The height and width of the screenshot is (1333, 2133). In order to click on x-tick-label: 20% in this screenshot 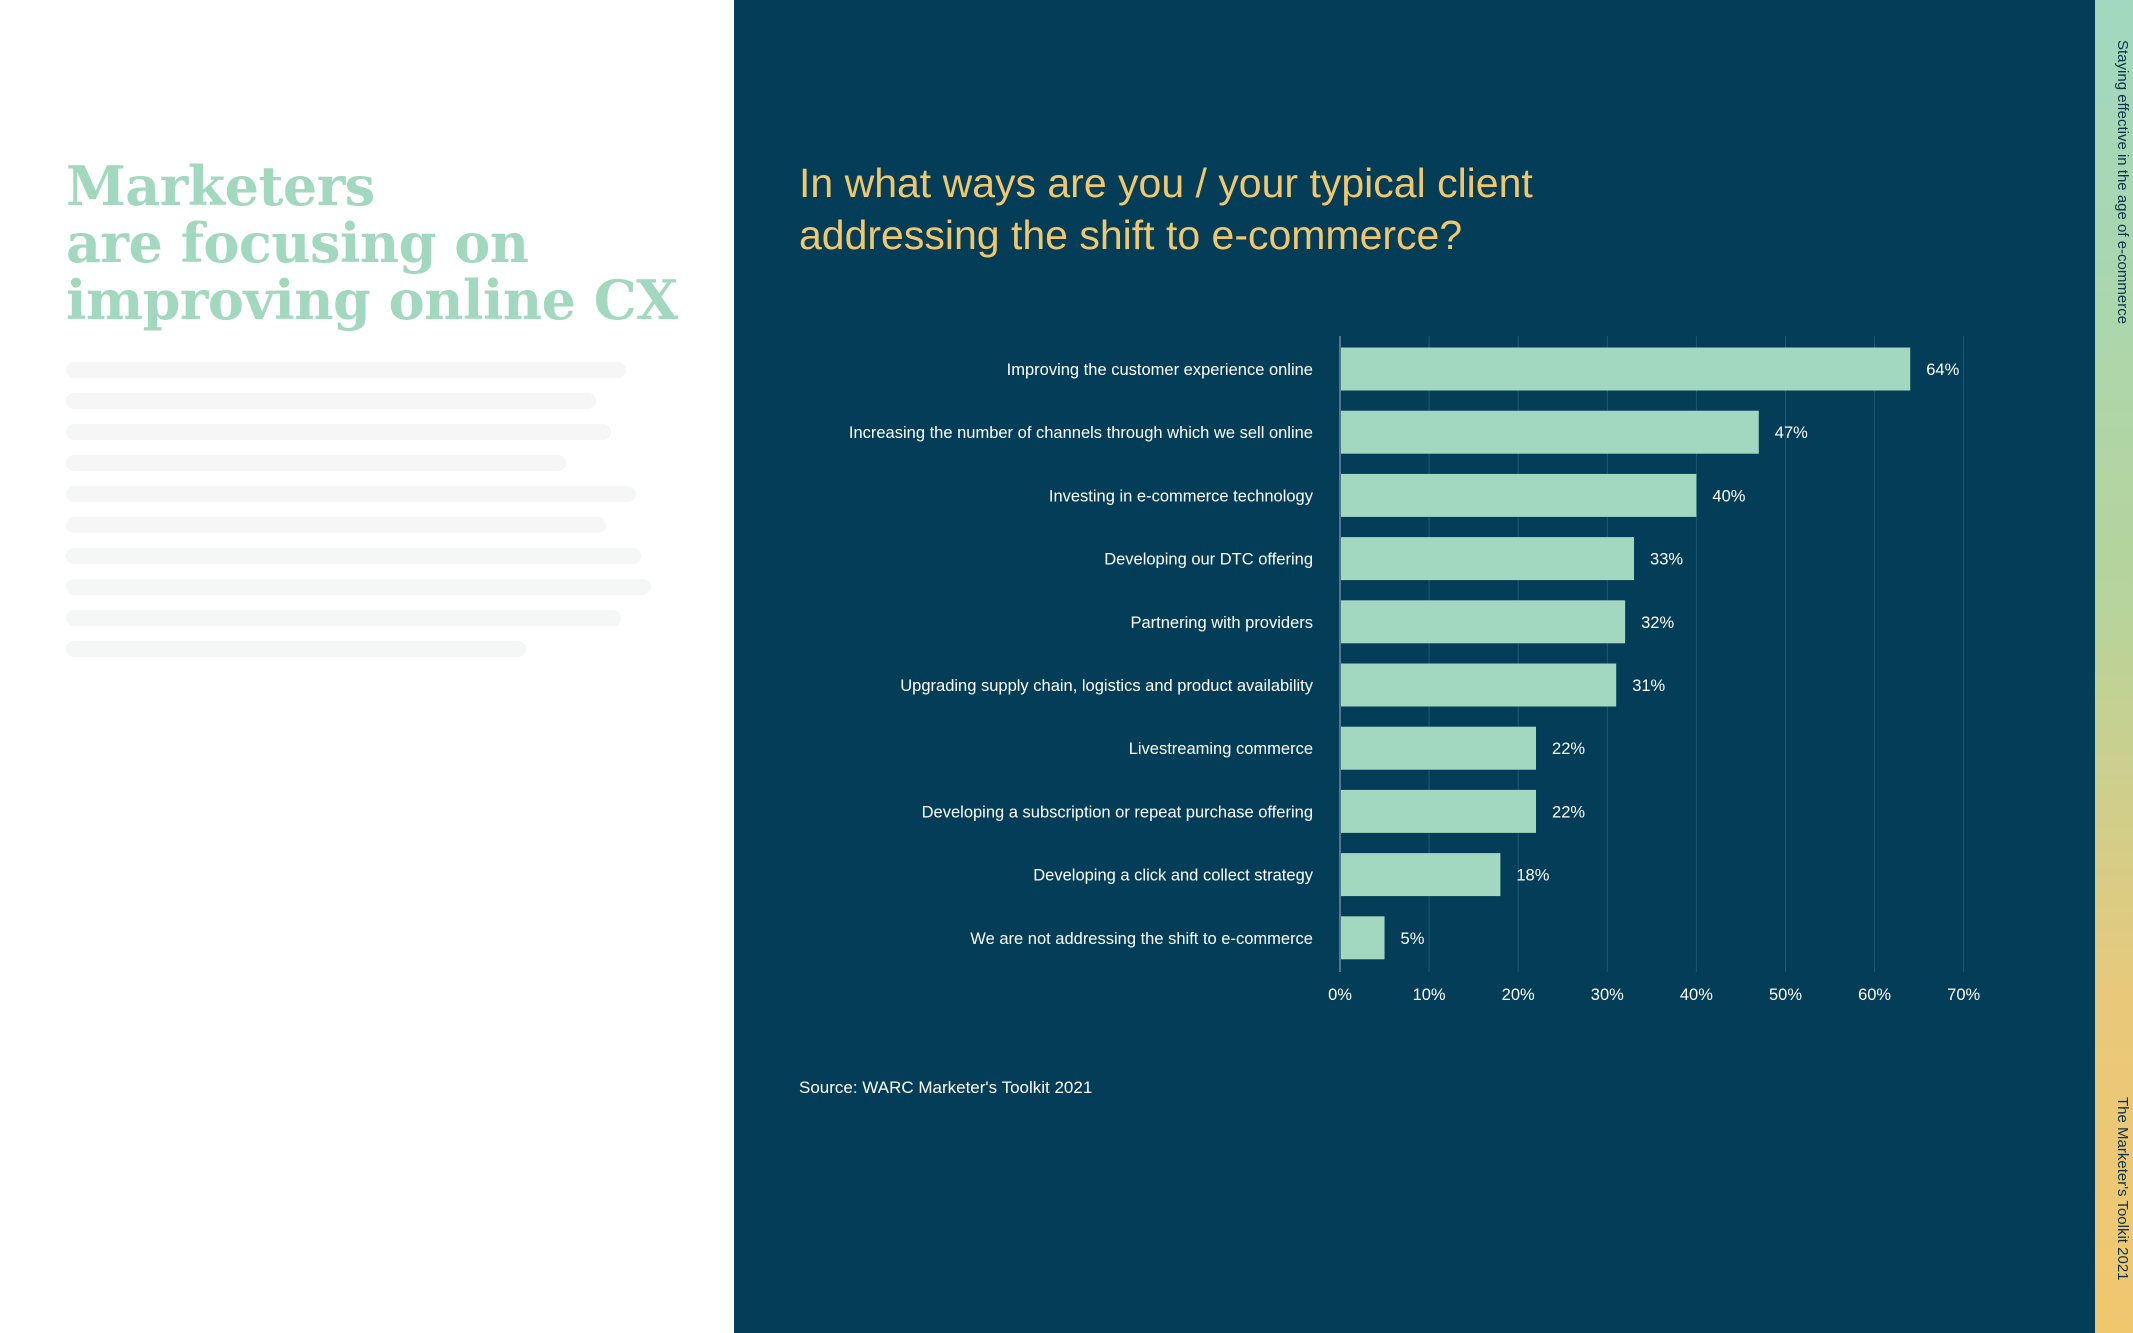, I will do `click(1518, 995)`.